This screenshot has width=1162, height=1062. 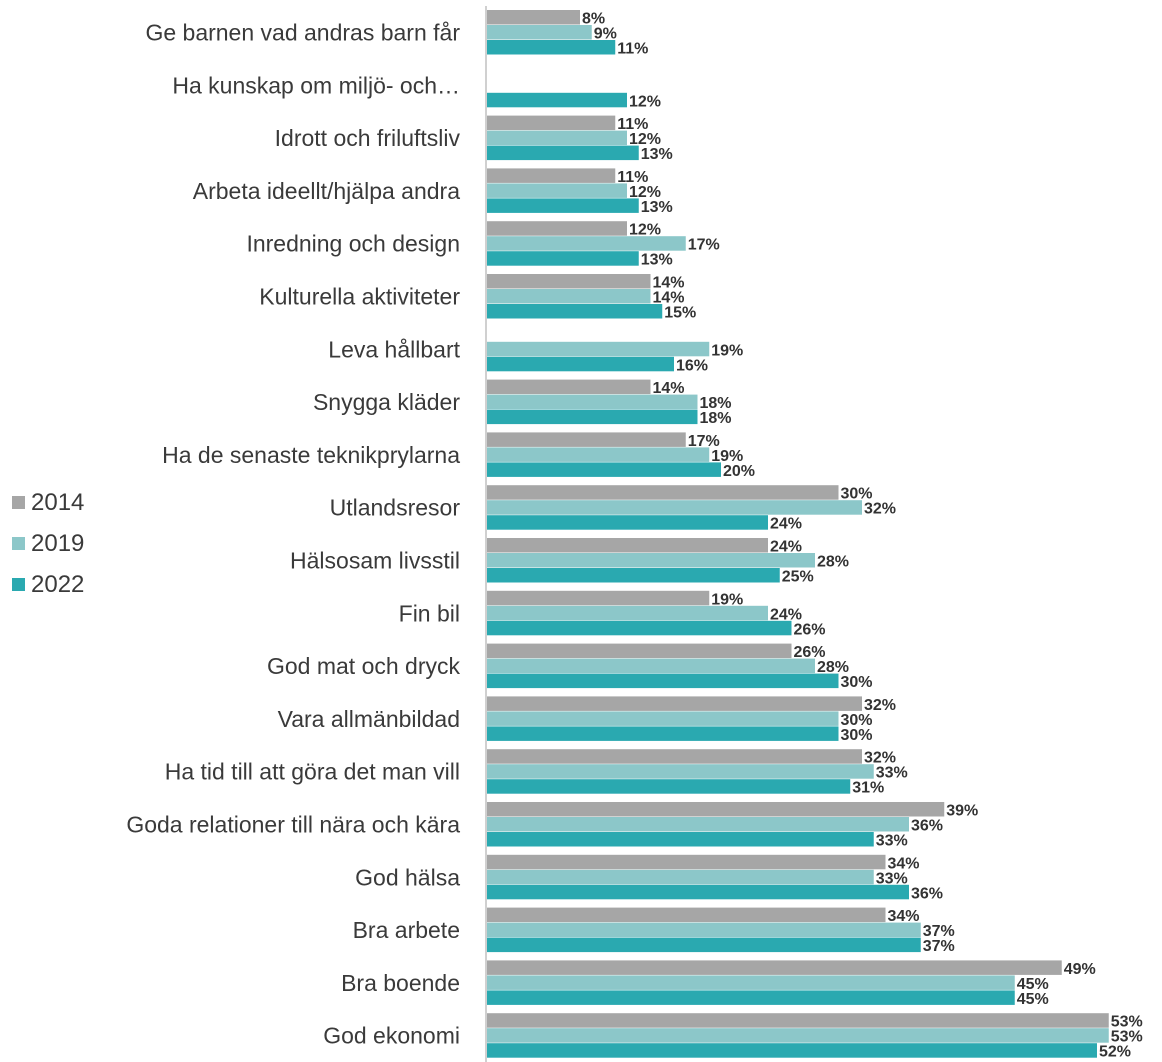 I want to click on data-label-2022: 11%, so click(x=632, y=49).